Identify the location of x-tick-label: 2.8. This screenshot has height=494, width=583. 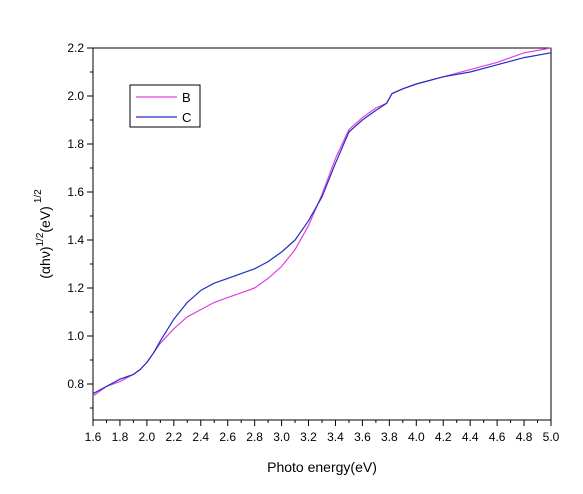
(254, 437).